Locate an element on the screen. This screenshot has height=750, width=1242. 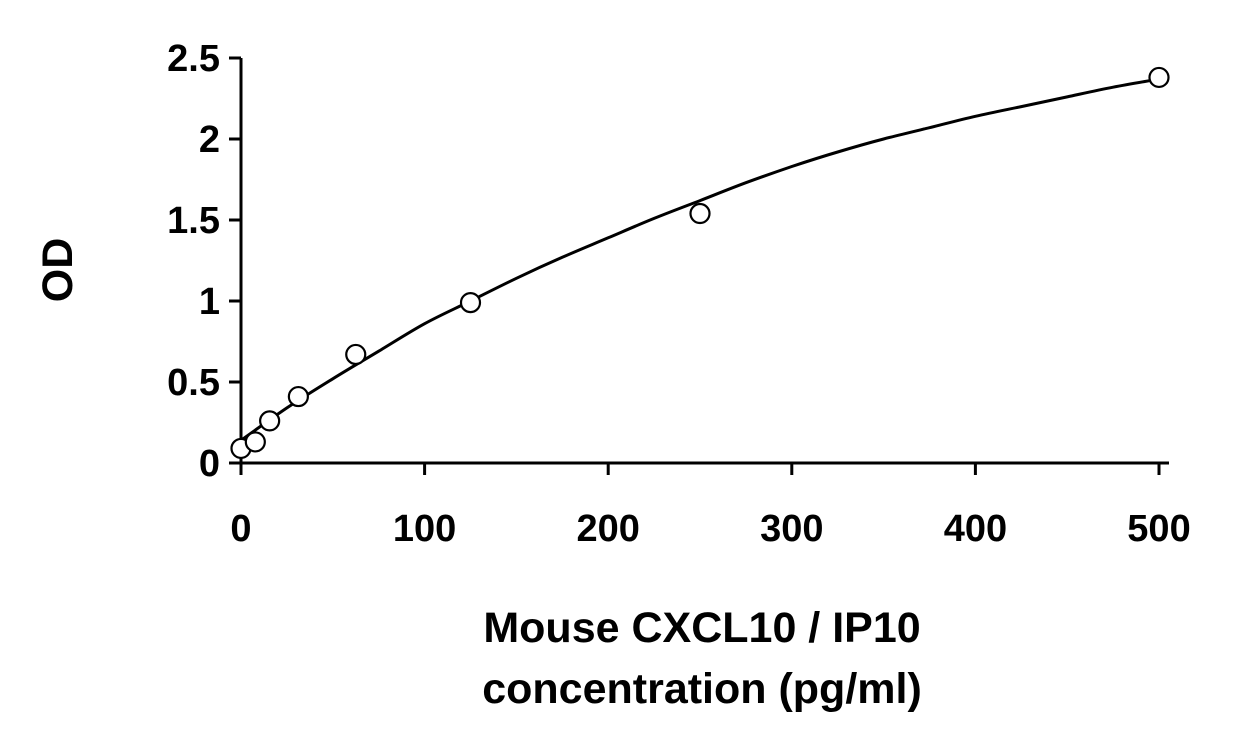
y-tick-label: 1.5 is located at coordinates (193, 221).